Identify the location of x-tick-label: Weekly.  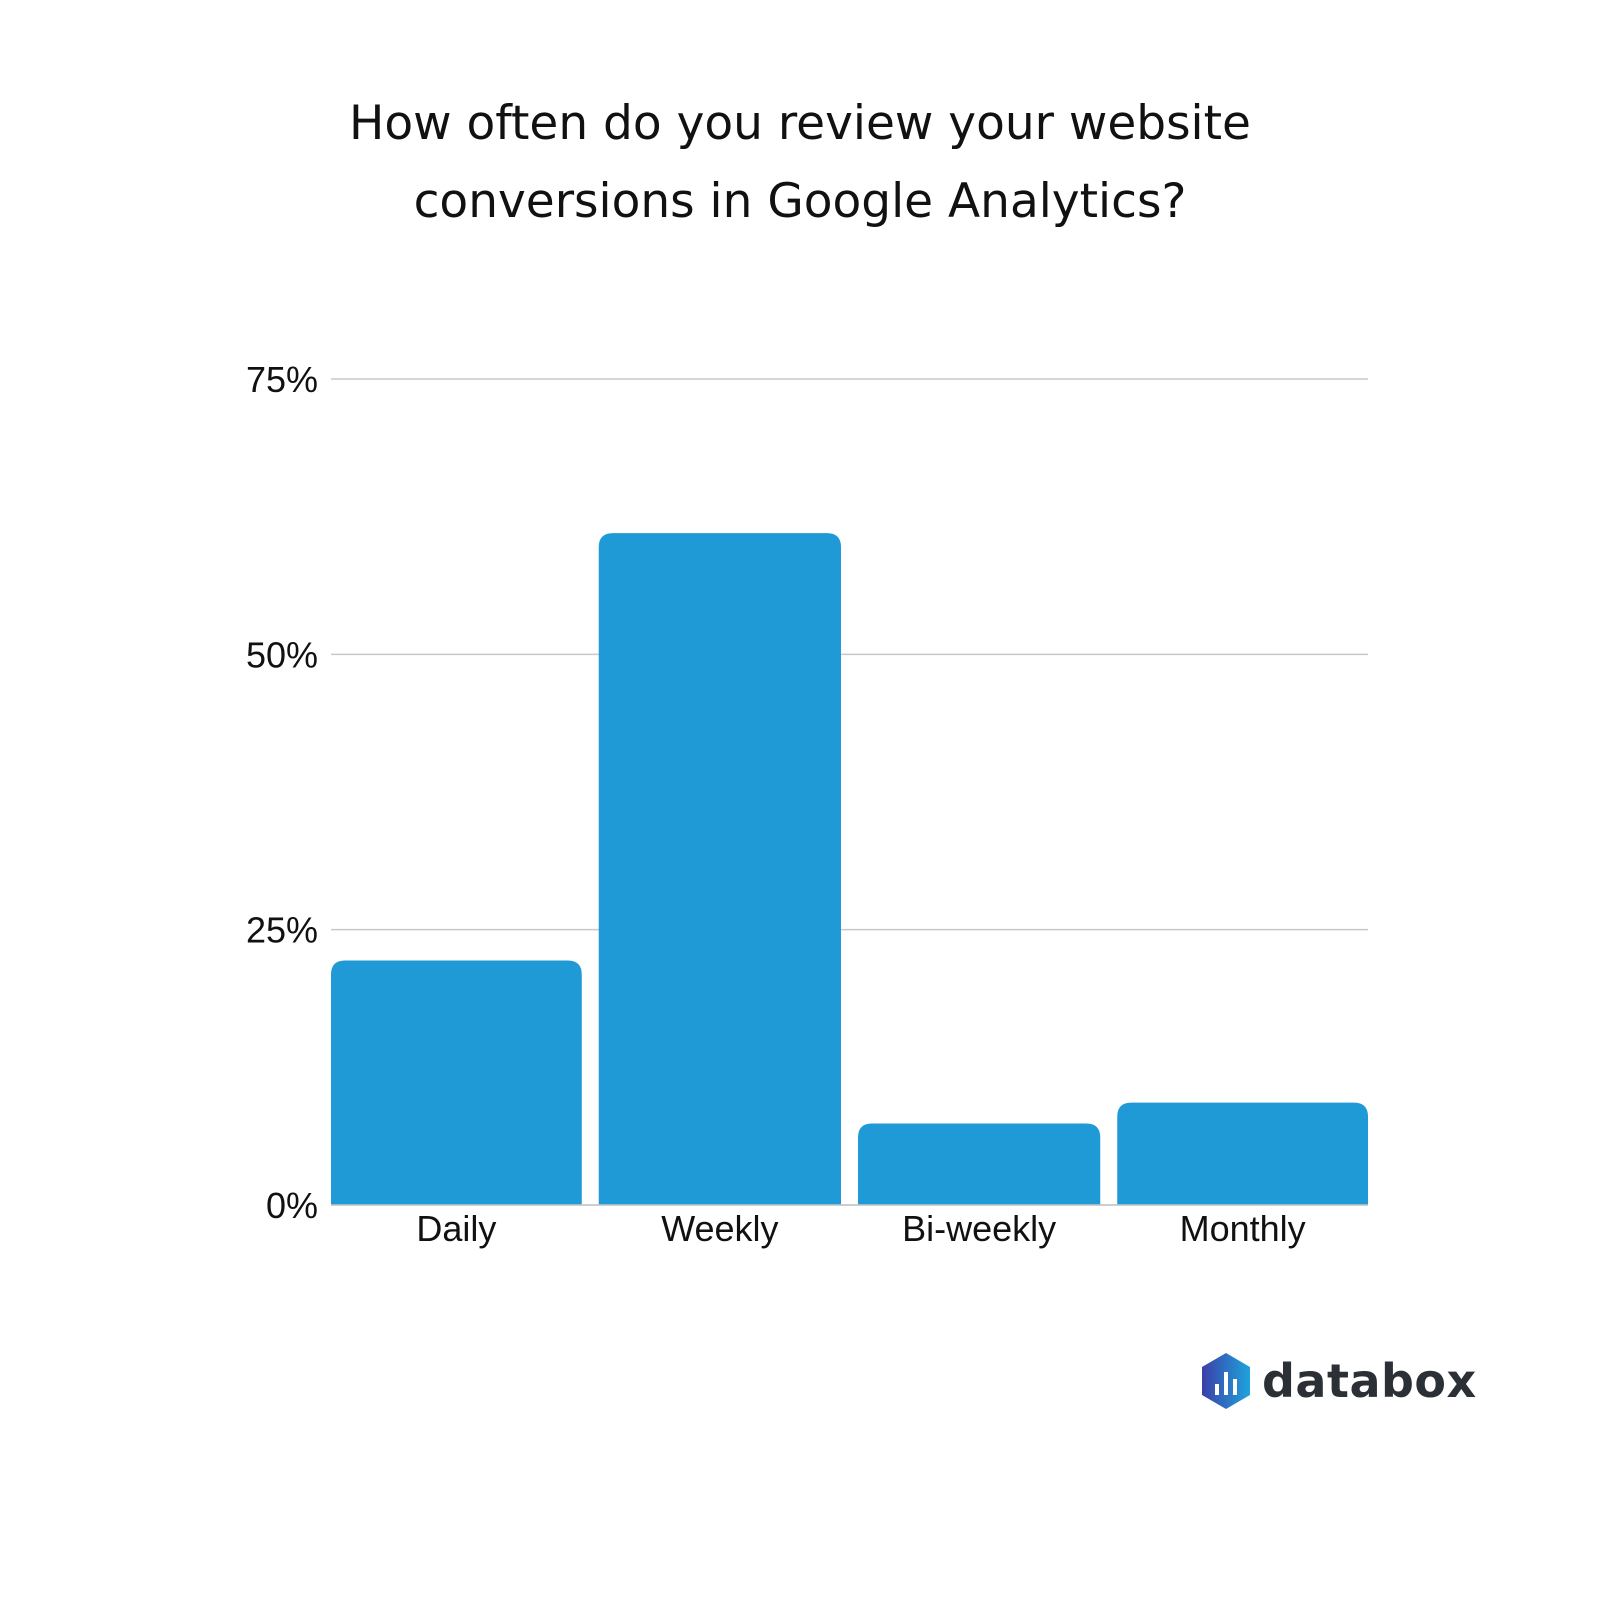
(719, 1228).